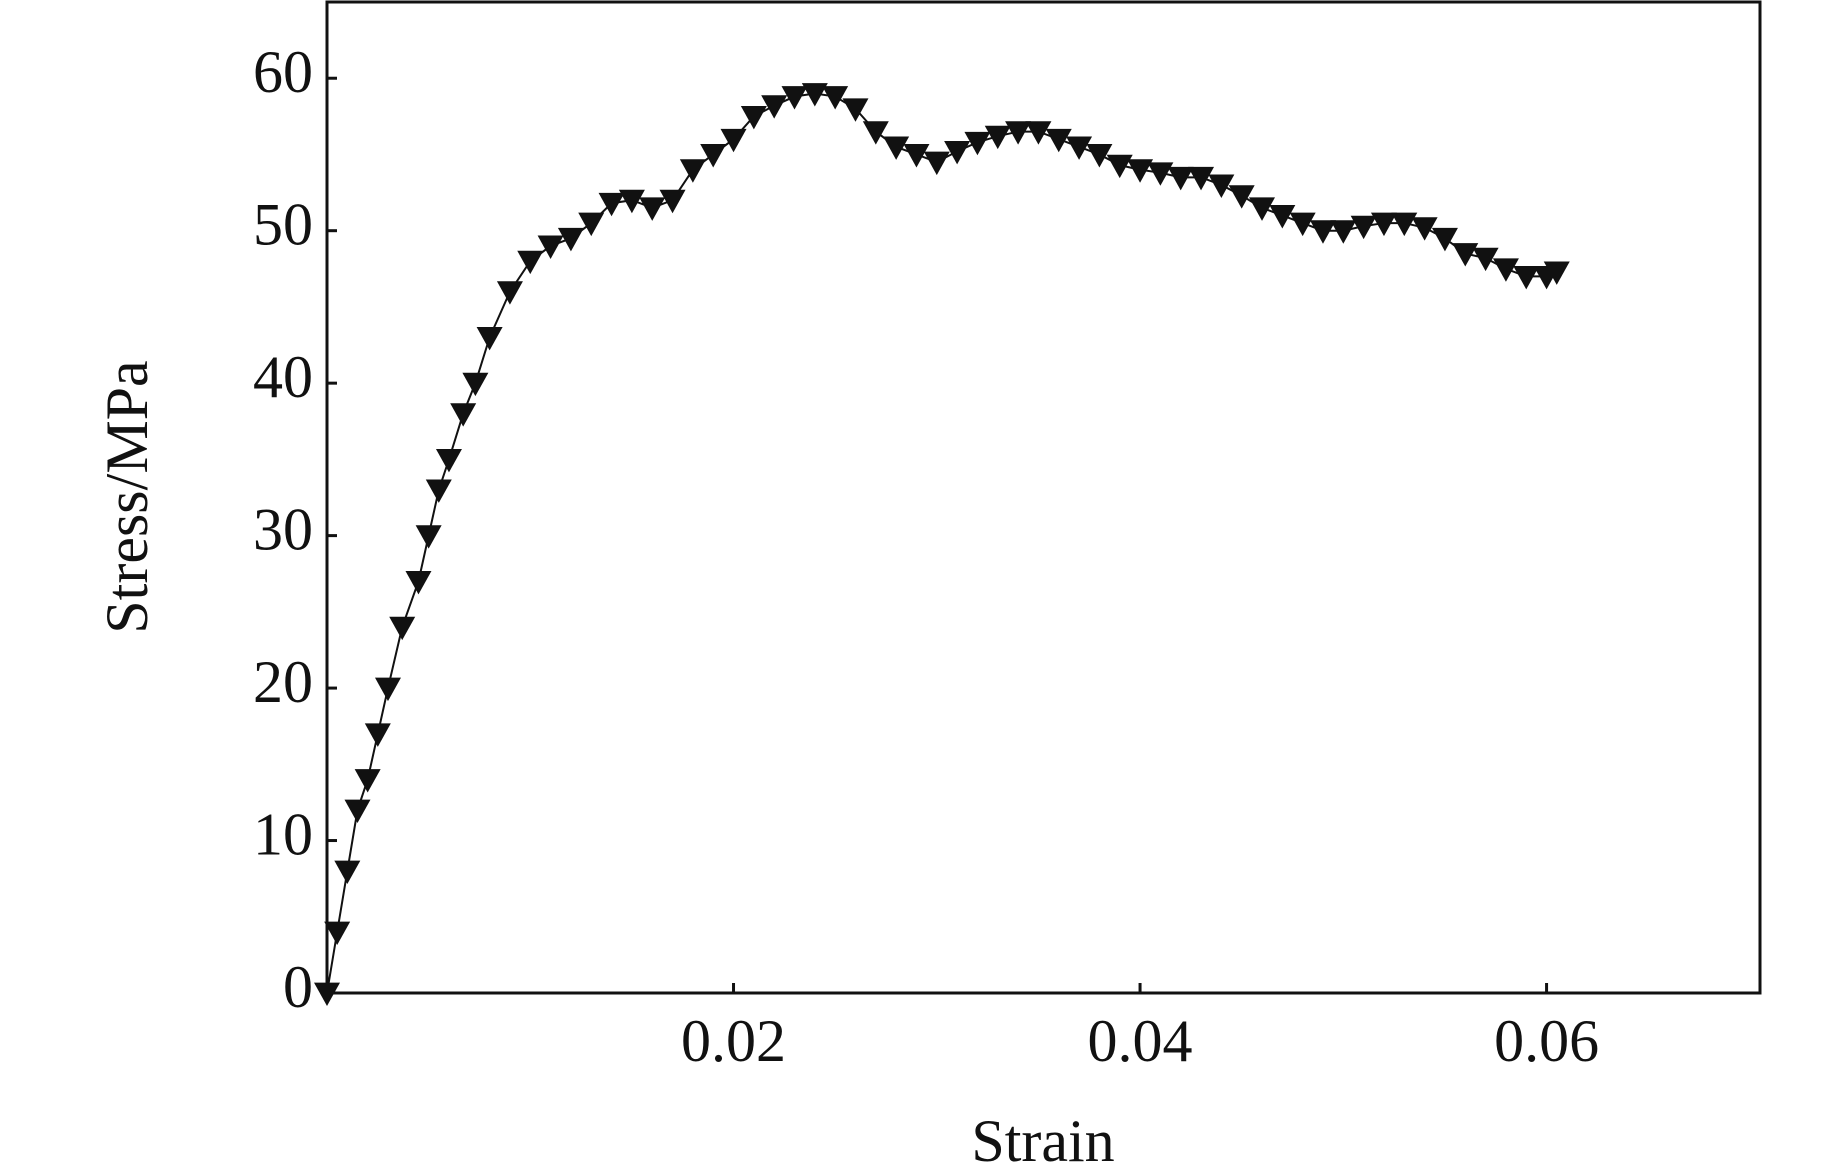 The width and height of the screenshot is (1843, 1175). I want to click on y-tick-label: 30, so click(283, 529).